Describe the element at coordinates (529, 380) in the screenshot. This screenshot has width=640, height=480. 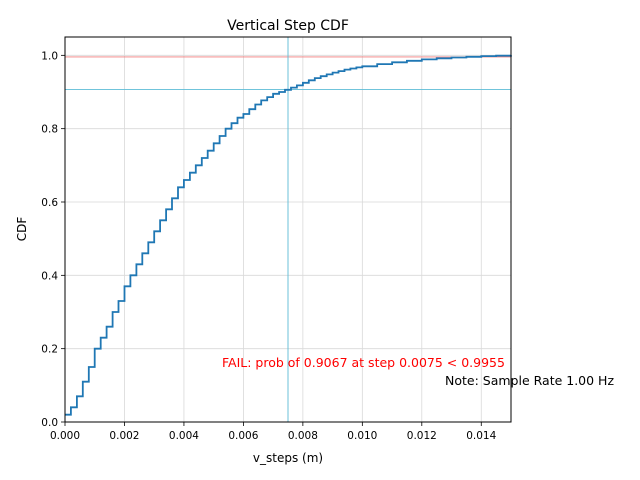
I see `sample-rate-note: Note: Sample Rate 1.00 Hz` at that location.